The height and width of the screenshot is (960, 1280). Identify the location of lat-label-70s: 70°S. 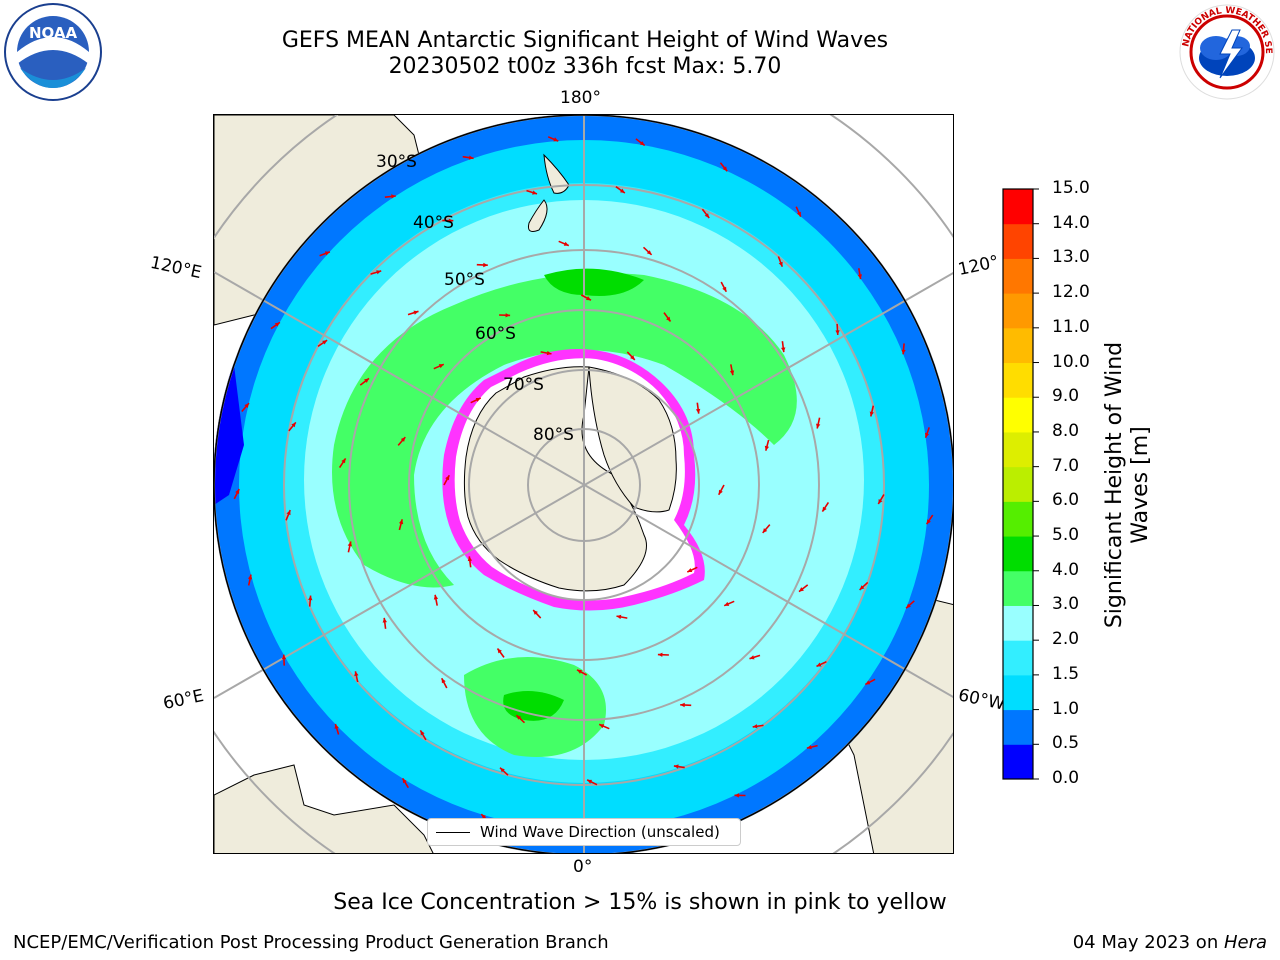
(523, 385).